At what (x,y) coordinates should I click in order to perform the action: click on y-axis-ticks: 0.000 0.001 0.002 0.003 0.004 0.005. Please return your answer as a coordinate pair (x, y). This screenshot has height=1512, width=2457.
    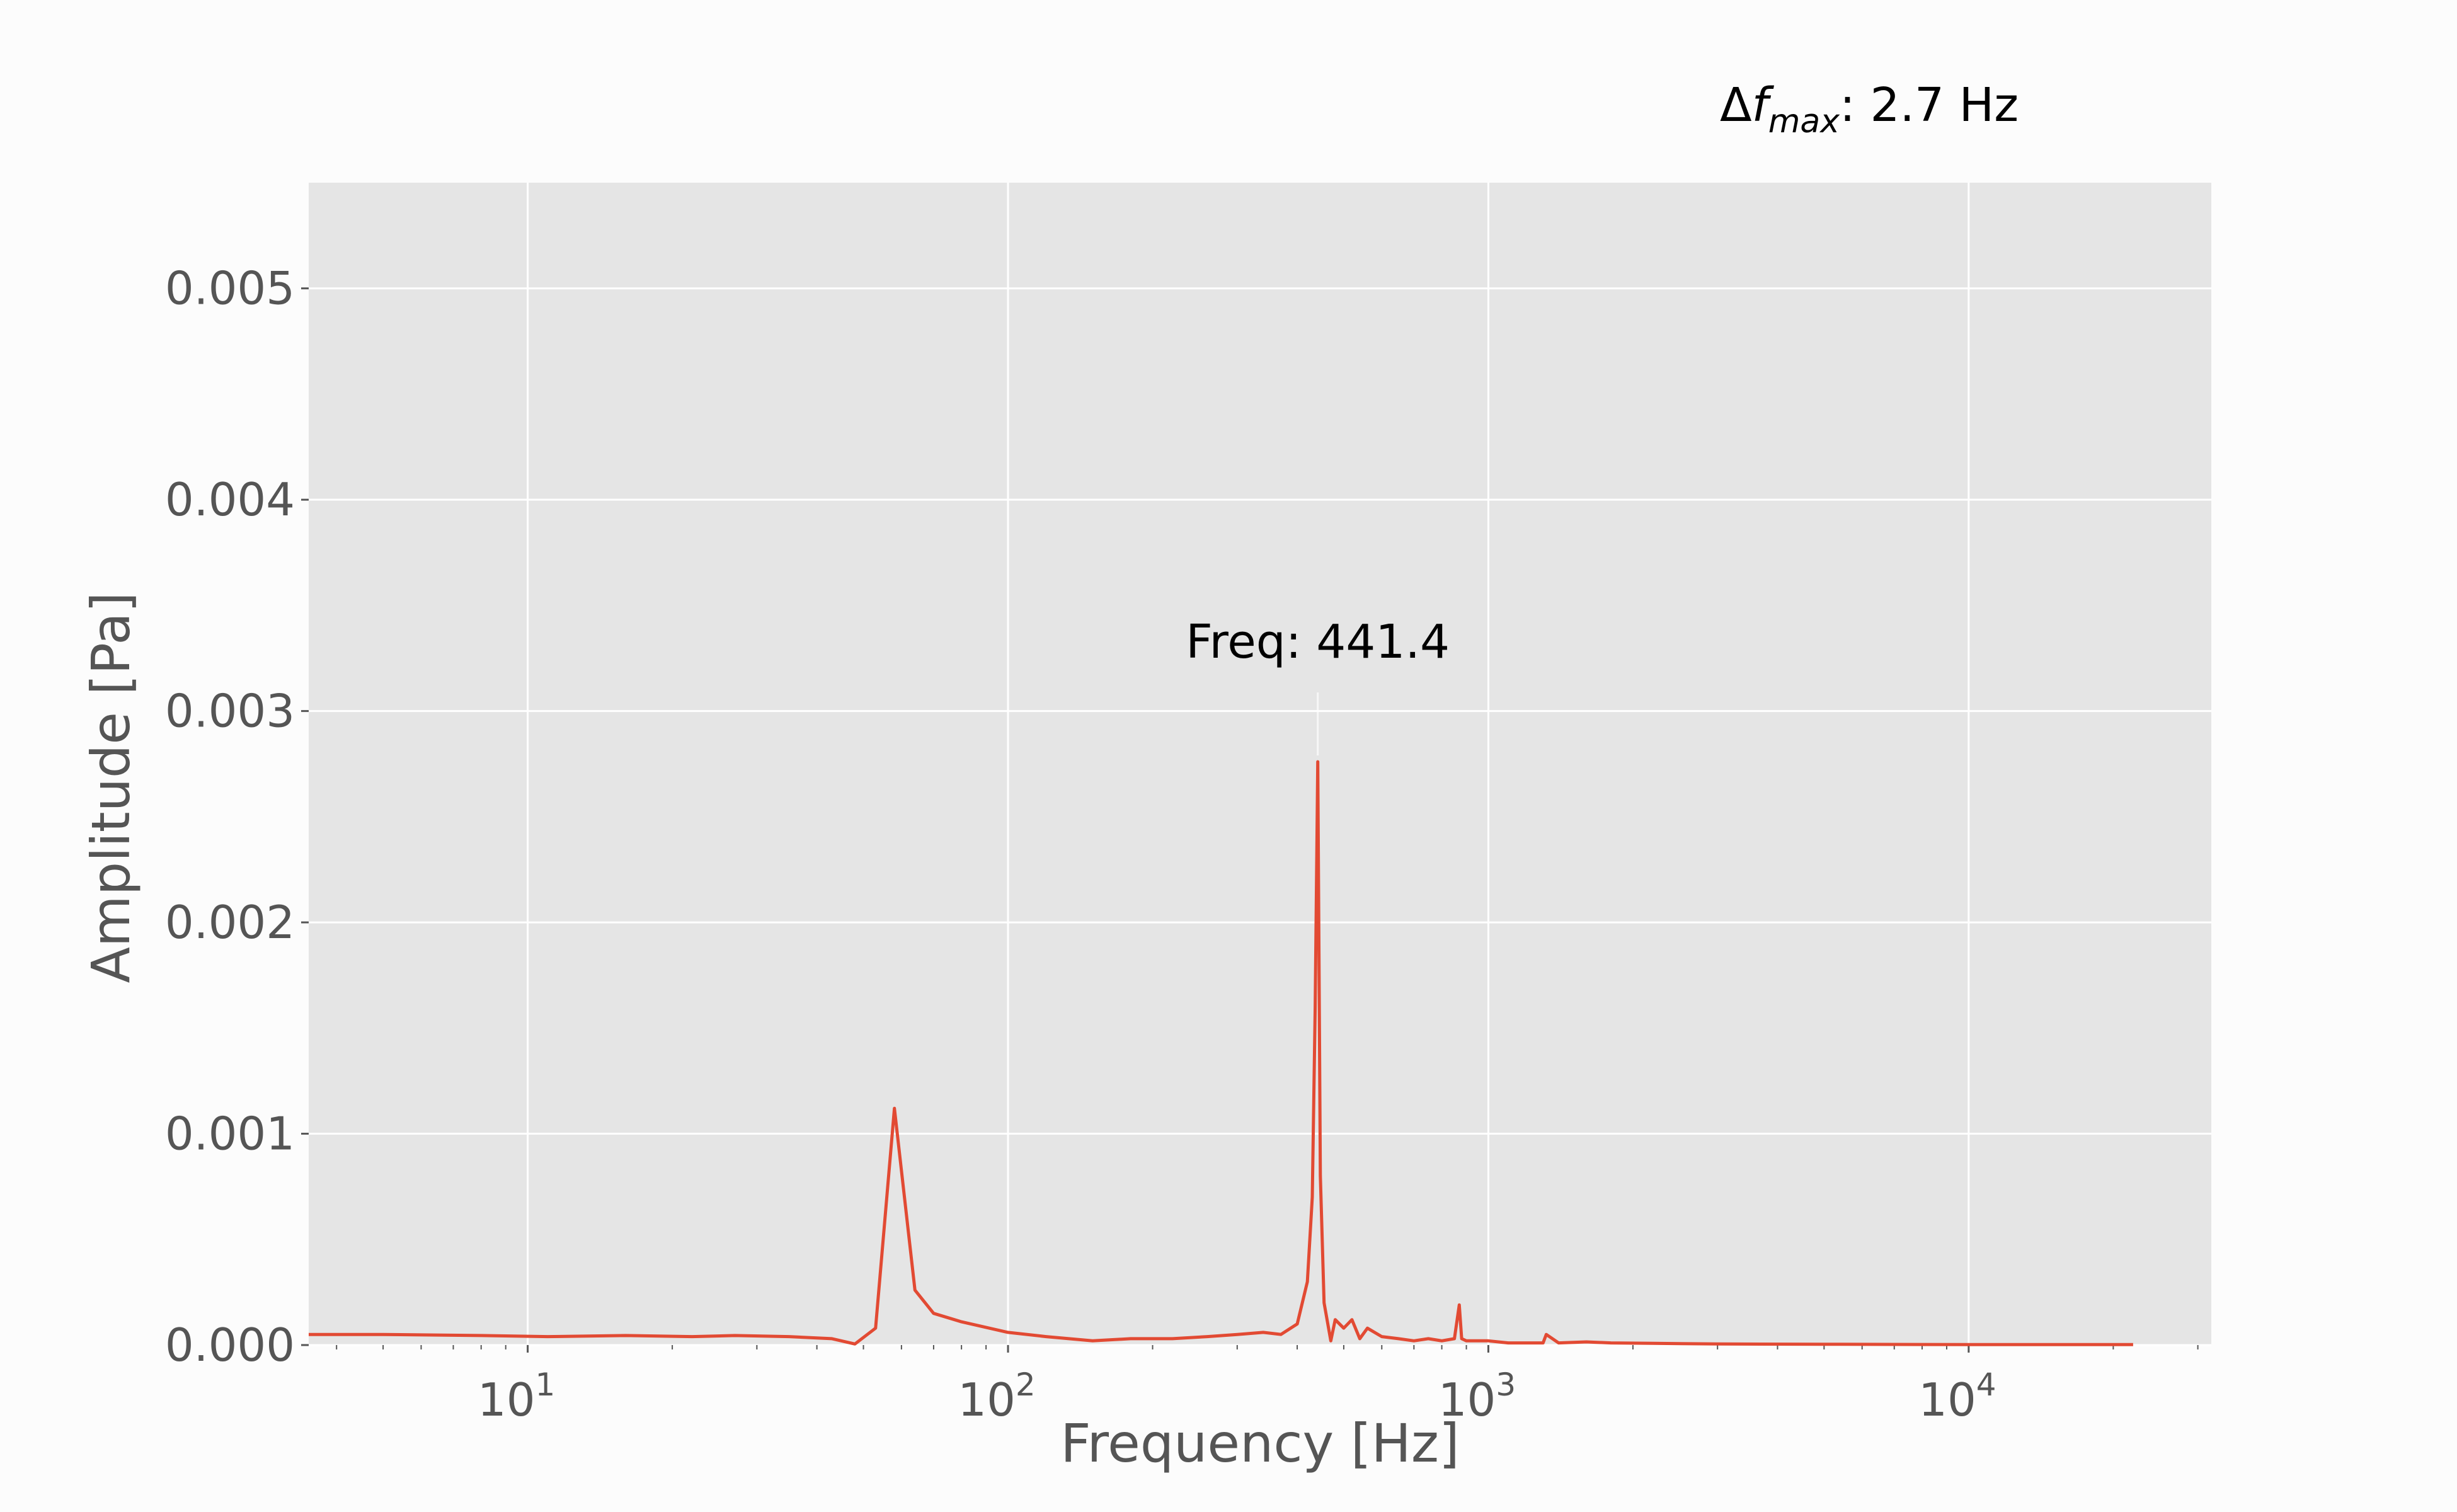
    Looking at the image, I should click on (237, 817).